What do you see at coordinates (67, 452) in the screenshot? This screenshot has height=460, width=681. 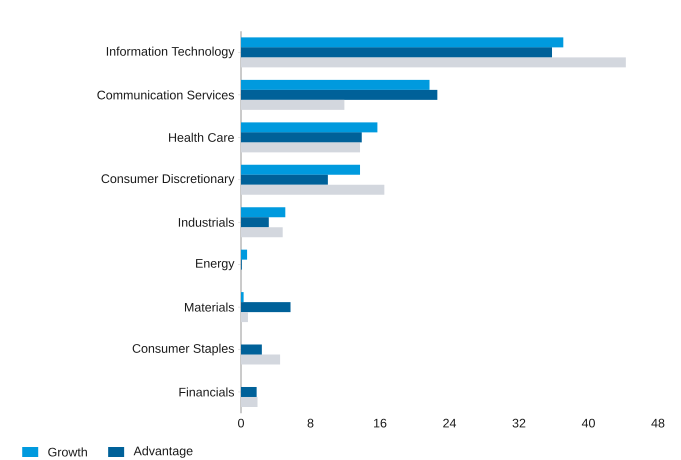 I see `legend-label: Growth` at bounding box center [67, 452].